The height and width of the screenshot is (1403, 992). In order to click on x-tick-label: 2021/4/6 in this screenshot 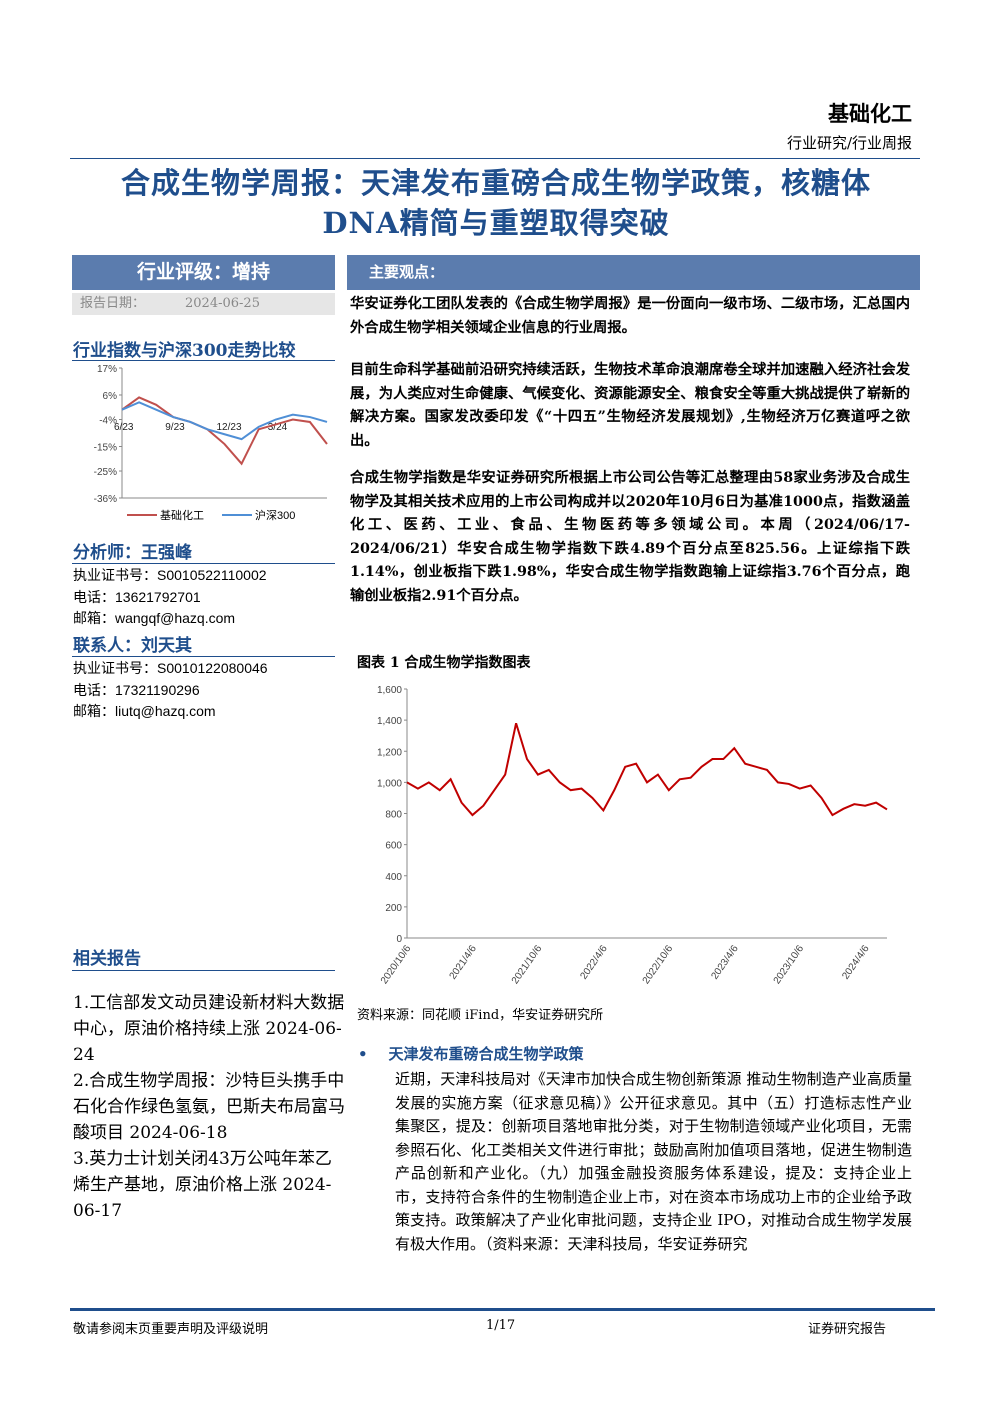, I will do `click(464, 962)`.